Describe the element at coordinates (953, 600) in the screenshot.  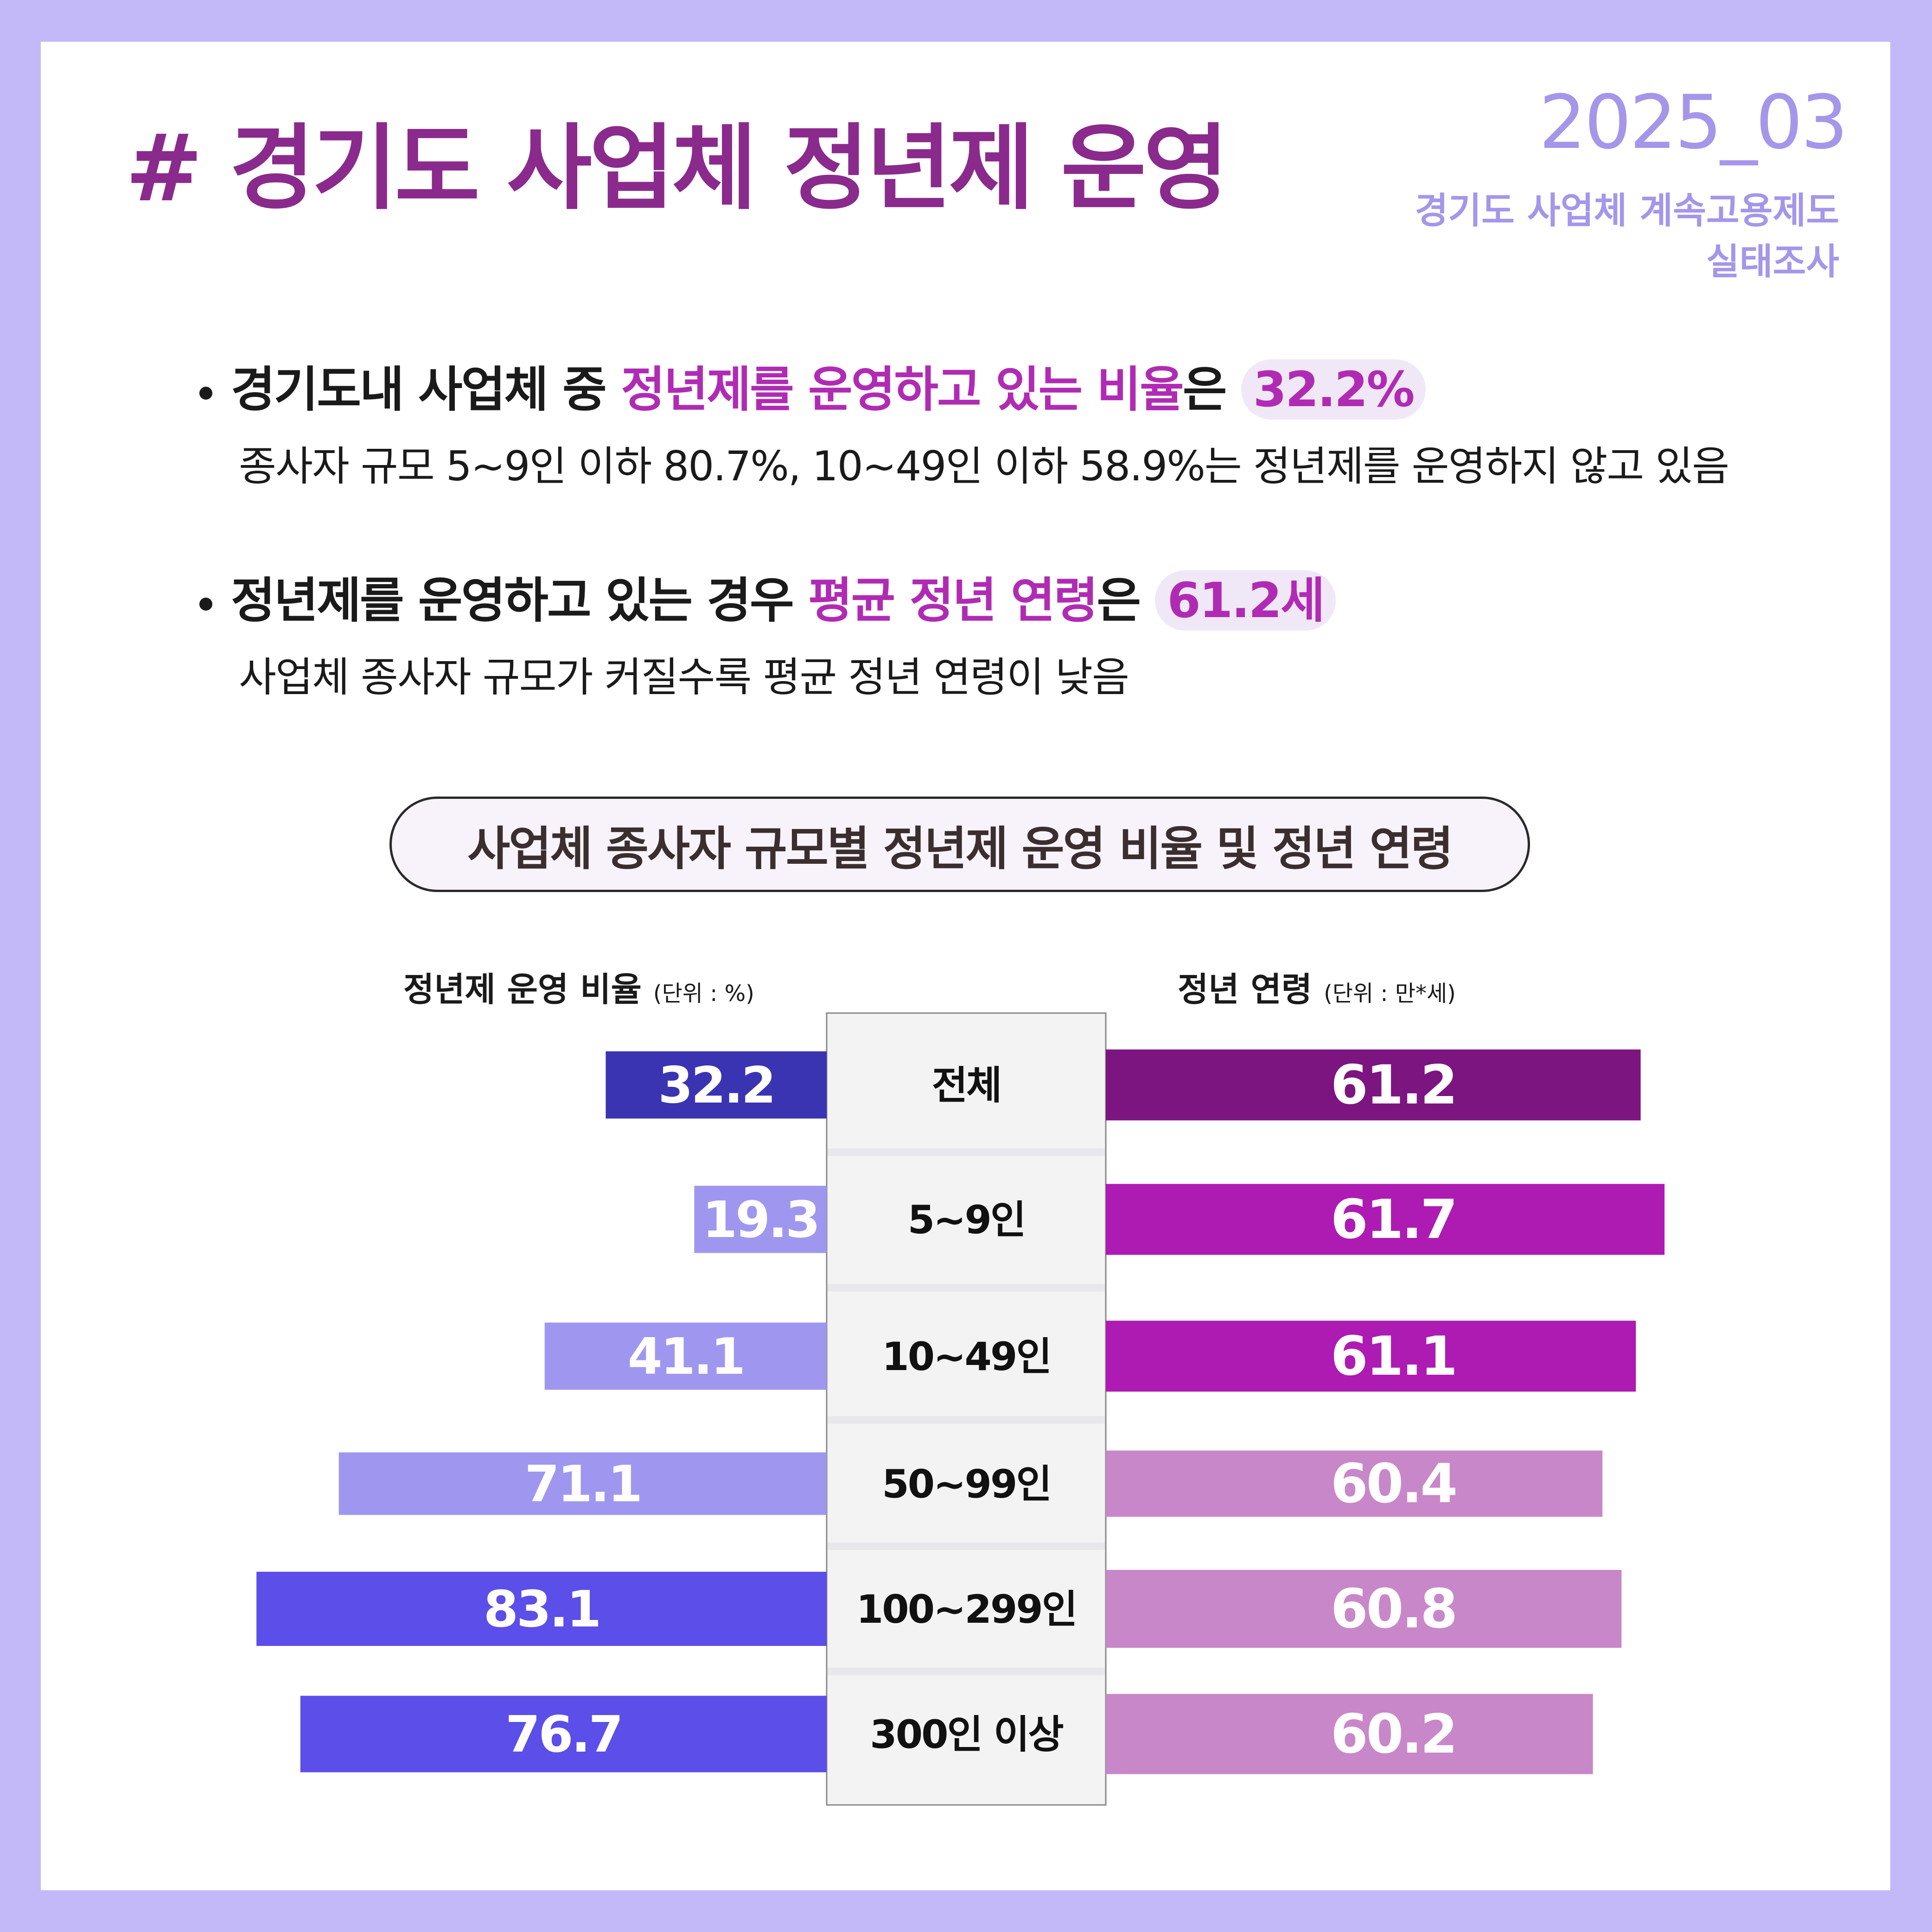
I see `bullet-2-highlight: 평균 정년 연령` at that location.